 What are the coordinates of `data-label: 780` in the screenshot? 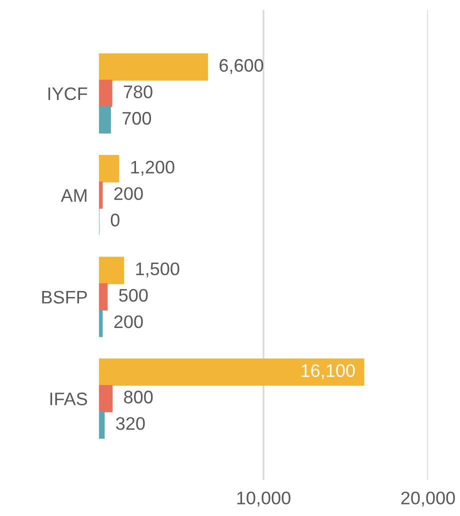 It's located at (138, 91).